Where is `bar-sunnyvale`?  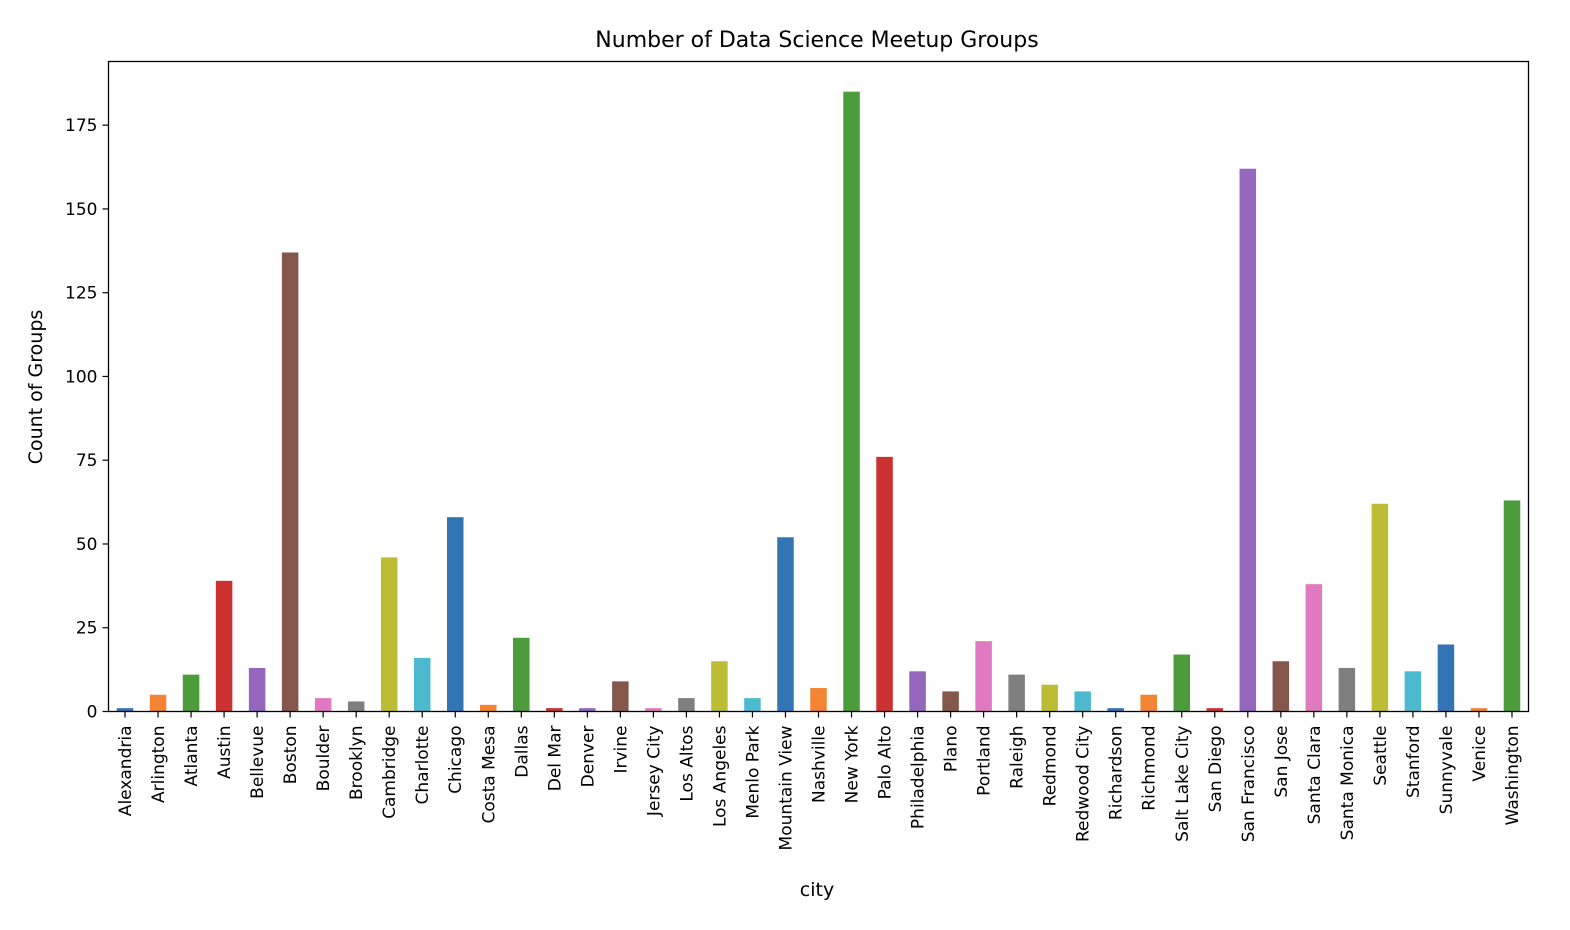 bar-sunnyvale is located at coordinates (1446, 678).